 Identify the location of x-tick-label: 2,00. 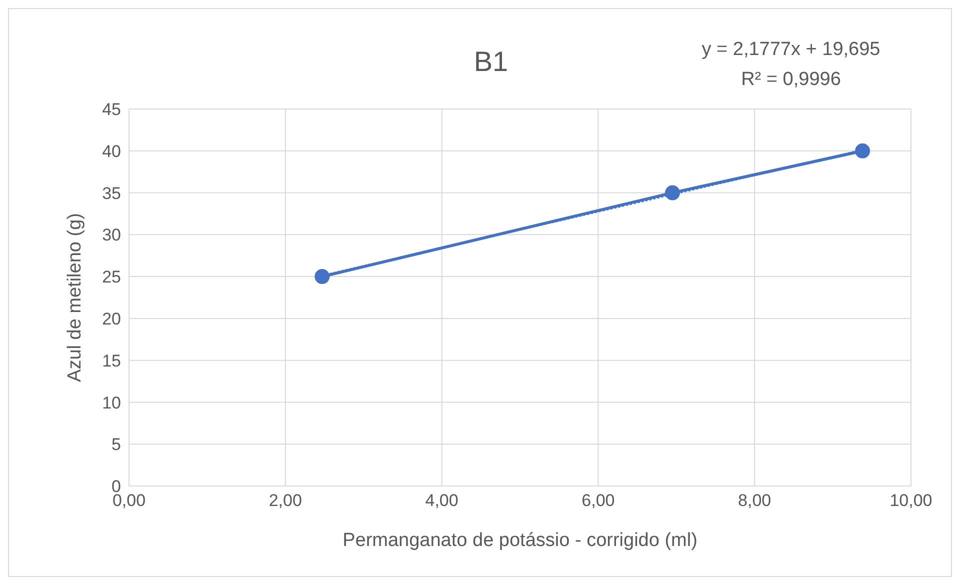
(285, 500).